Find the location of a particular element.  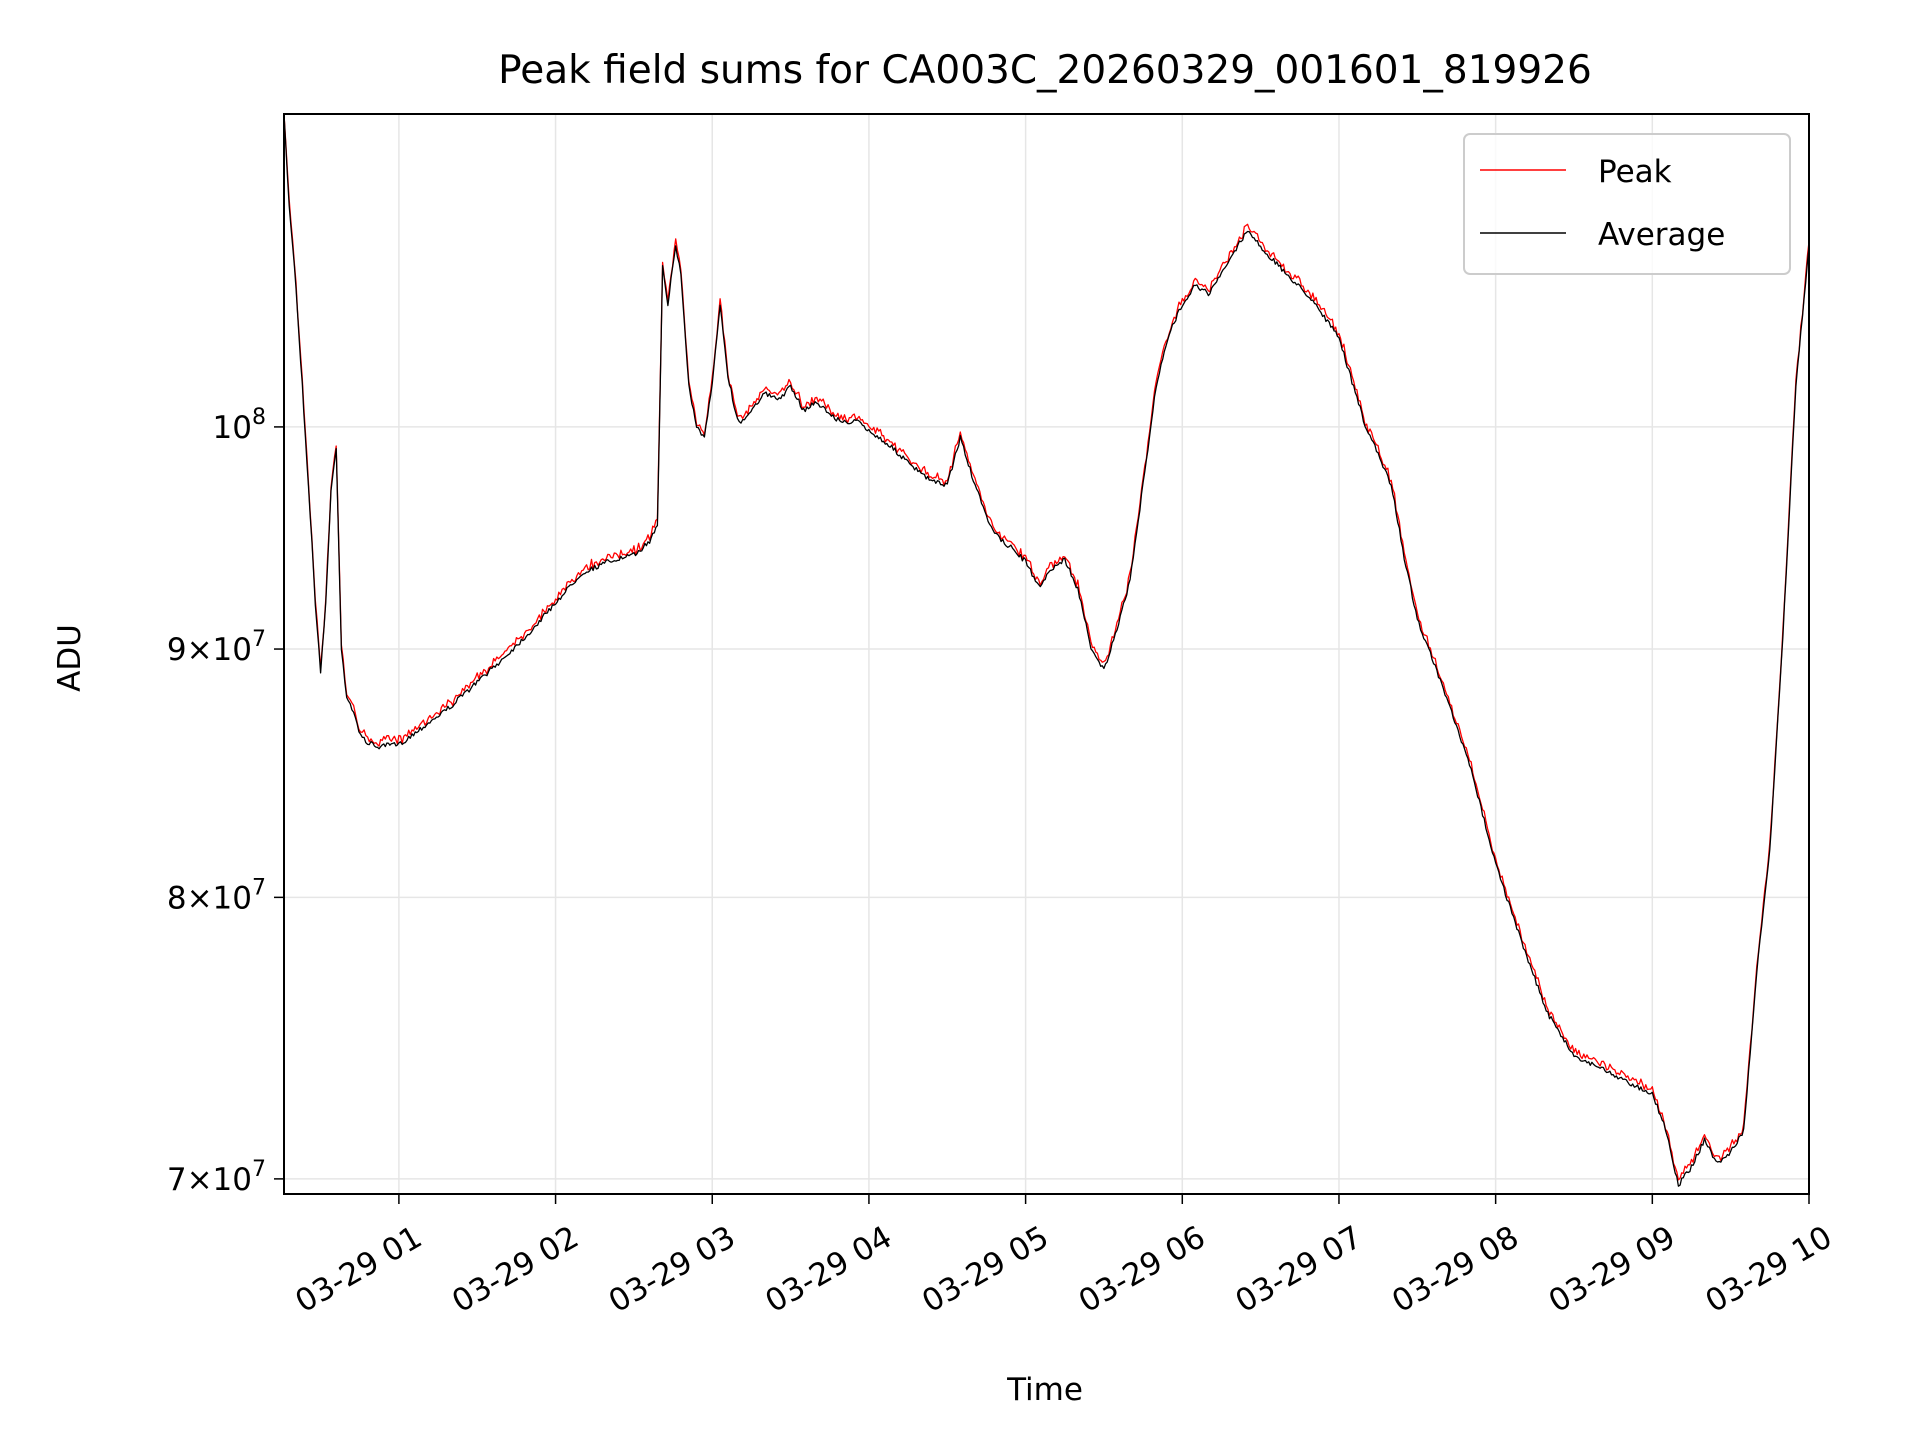

y-tick-exponent: 8 is located at coordinates (259, 417).